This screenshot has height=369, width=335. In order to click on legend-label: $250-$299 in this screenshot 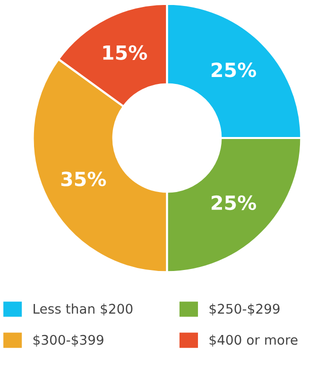, I will do `click(245, 310)`.